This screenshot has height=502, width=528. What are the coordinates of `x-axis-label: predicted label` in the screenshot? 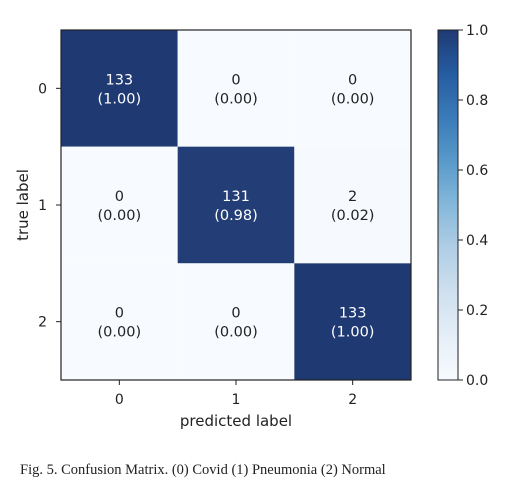 It's located at (236, 421).